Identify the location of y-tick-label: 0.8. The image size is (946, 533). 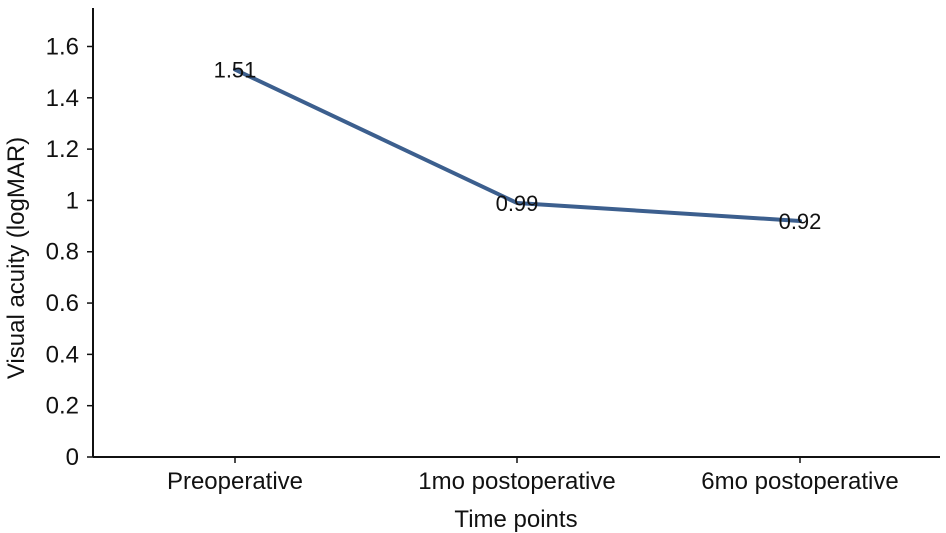
(62, 252).